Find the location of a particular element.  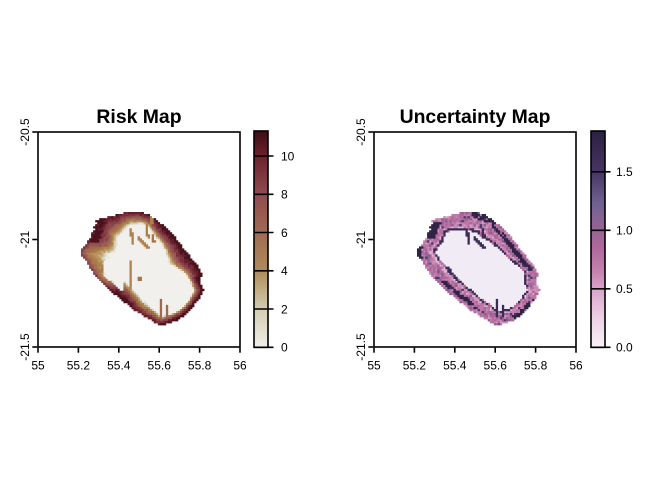

svg-text: 6 is located at coordinates (284, 233).